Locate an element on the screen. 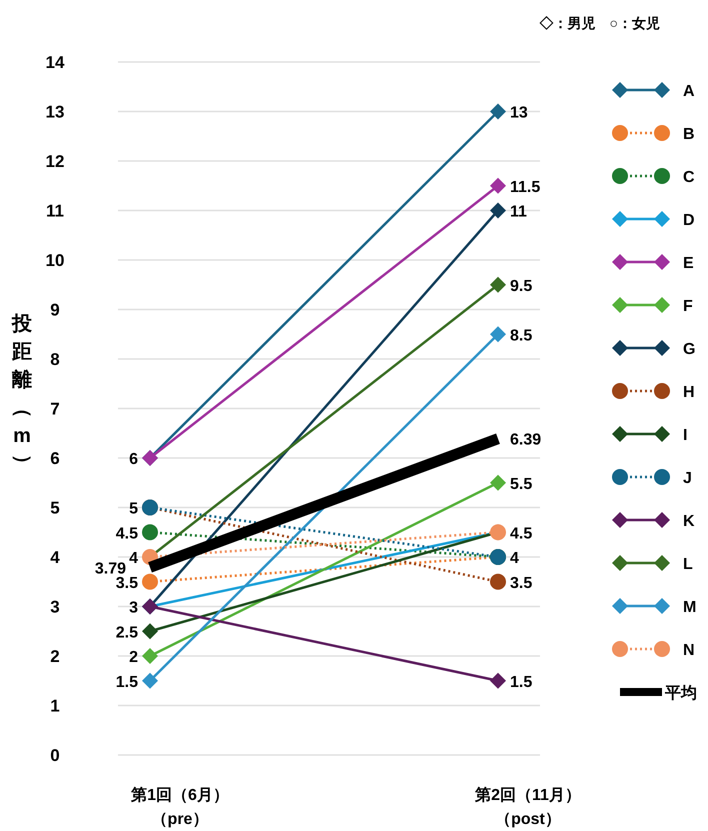 The image size is (708, 831). text: ◇：男児 ○：女児 is located at coordinates (600, 23).